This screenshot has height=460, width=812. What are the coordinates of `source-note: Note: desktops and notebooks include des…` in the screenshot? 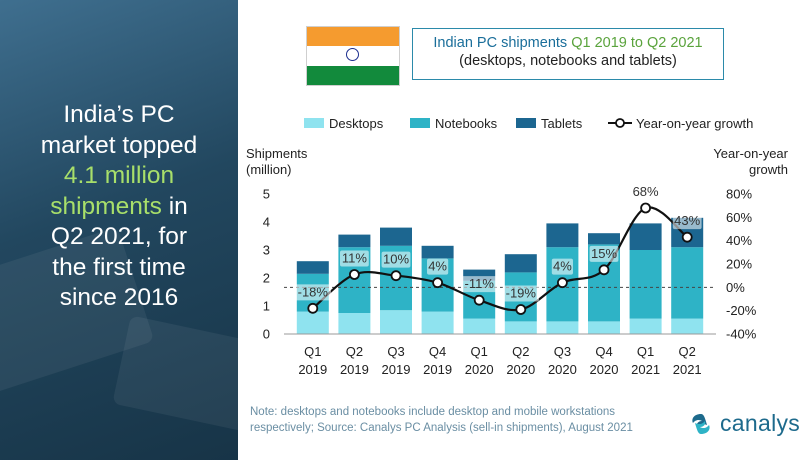 It's located at (460, 420).